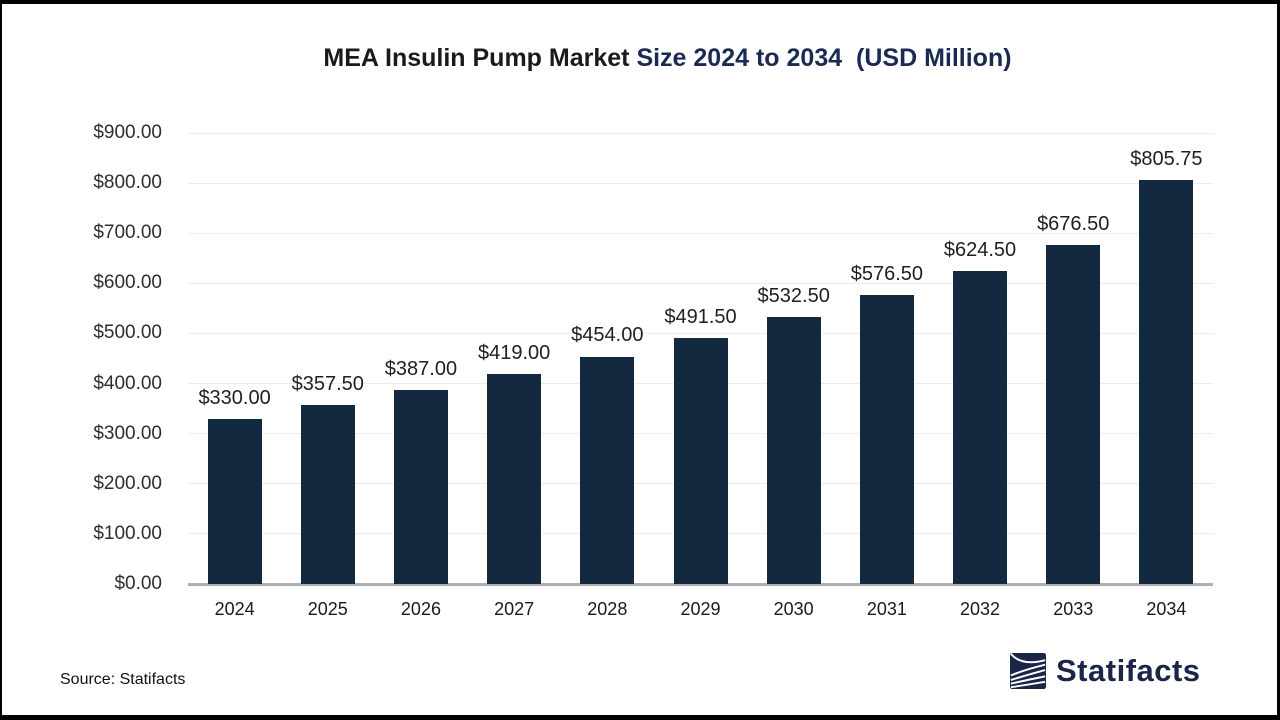 The height and width of the screenshot is (720, 1280). What do you see at coordinates (327, 494) in the screenshot?
I see `bar-2025` at bounding box center [327, 494].